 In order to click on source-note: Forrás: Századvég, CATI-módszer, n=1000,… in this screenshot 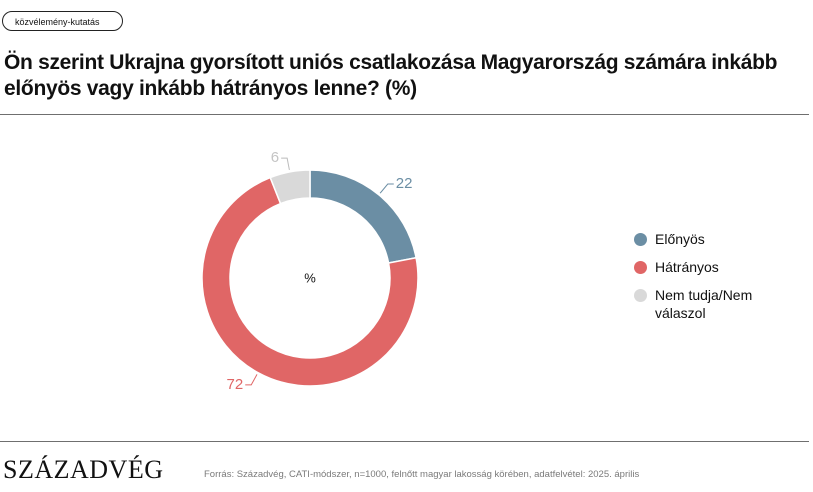, I will do `click(422, 474)`.